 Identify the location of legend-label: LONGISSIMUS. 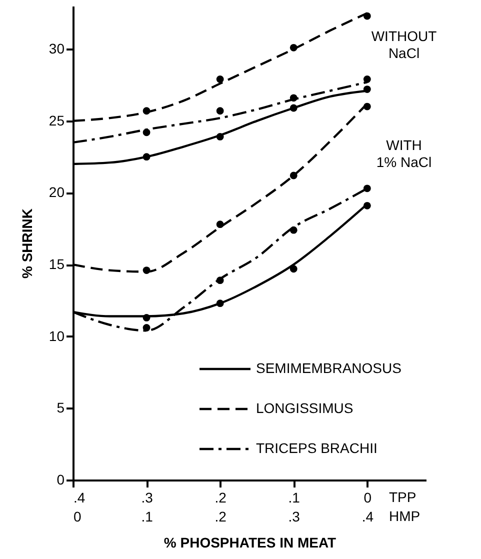
(305, 408).